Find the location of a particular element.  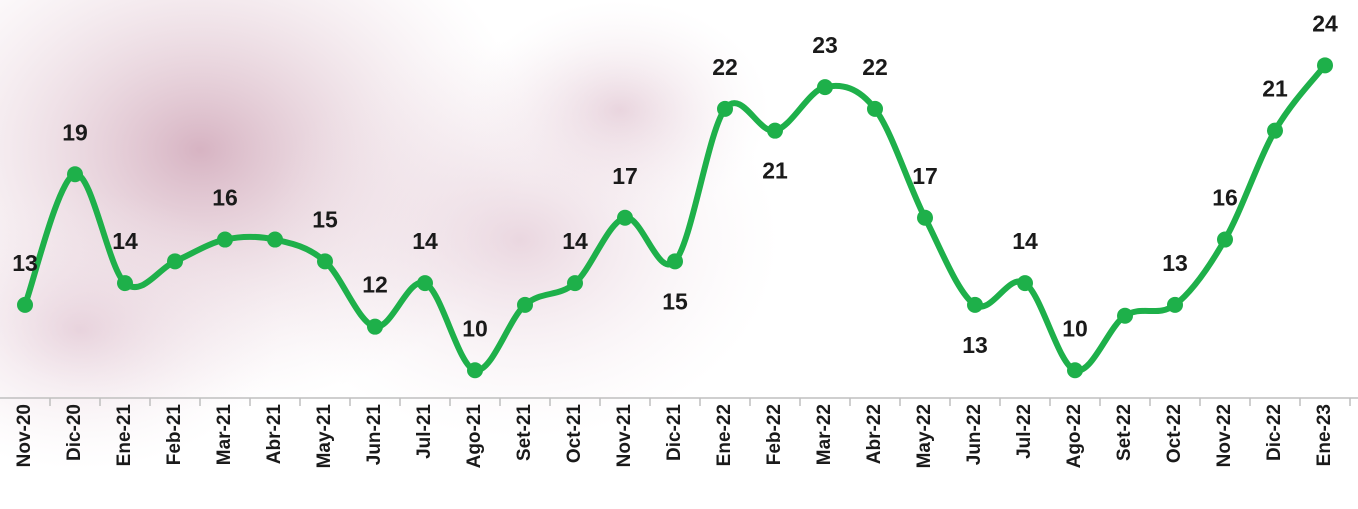

x-tick-label: Ene-22 is located at coordinates (724, 435).